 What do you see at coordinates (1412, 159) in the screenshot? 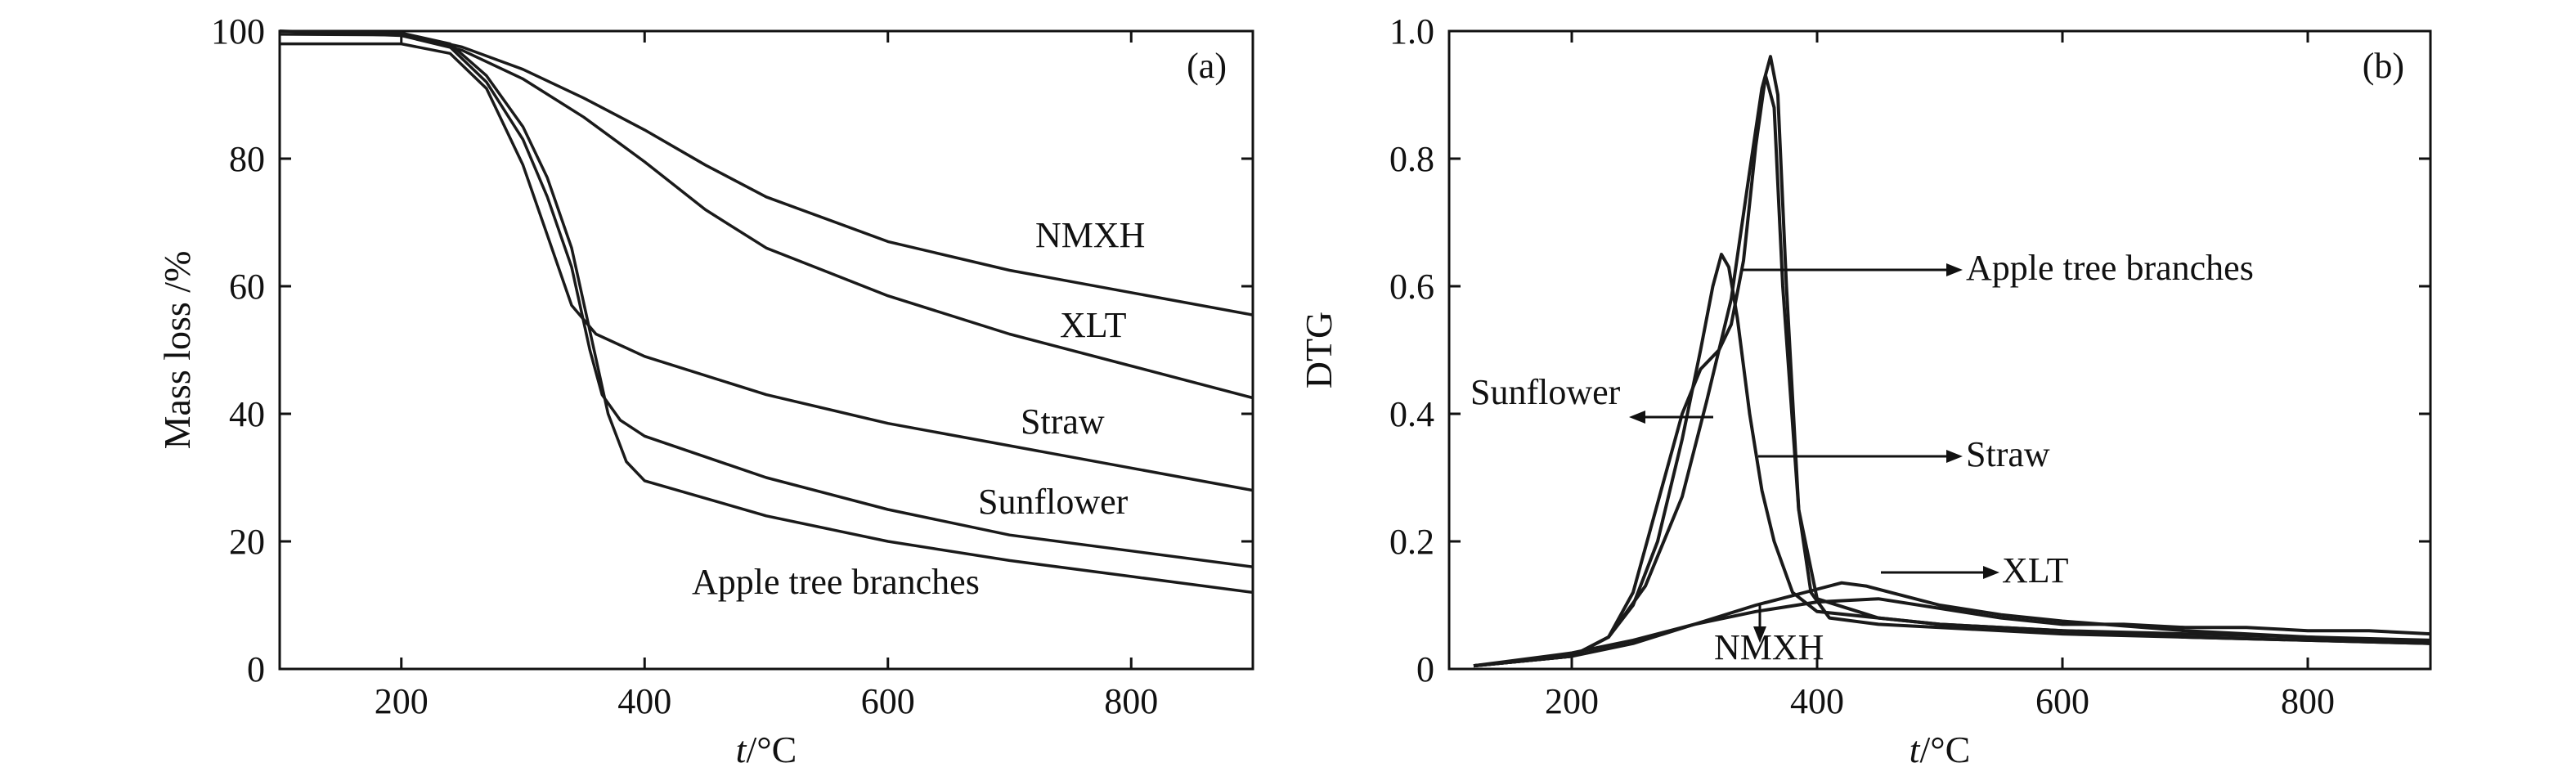
I see `y-tick-label: 0.8` at bounding box center [1412, 159].